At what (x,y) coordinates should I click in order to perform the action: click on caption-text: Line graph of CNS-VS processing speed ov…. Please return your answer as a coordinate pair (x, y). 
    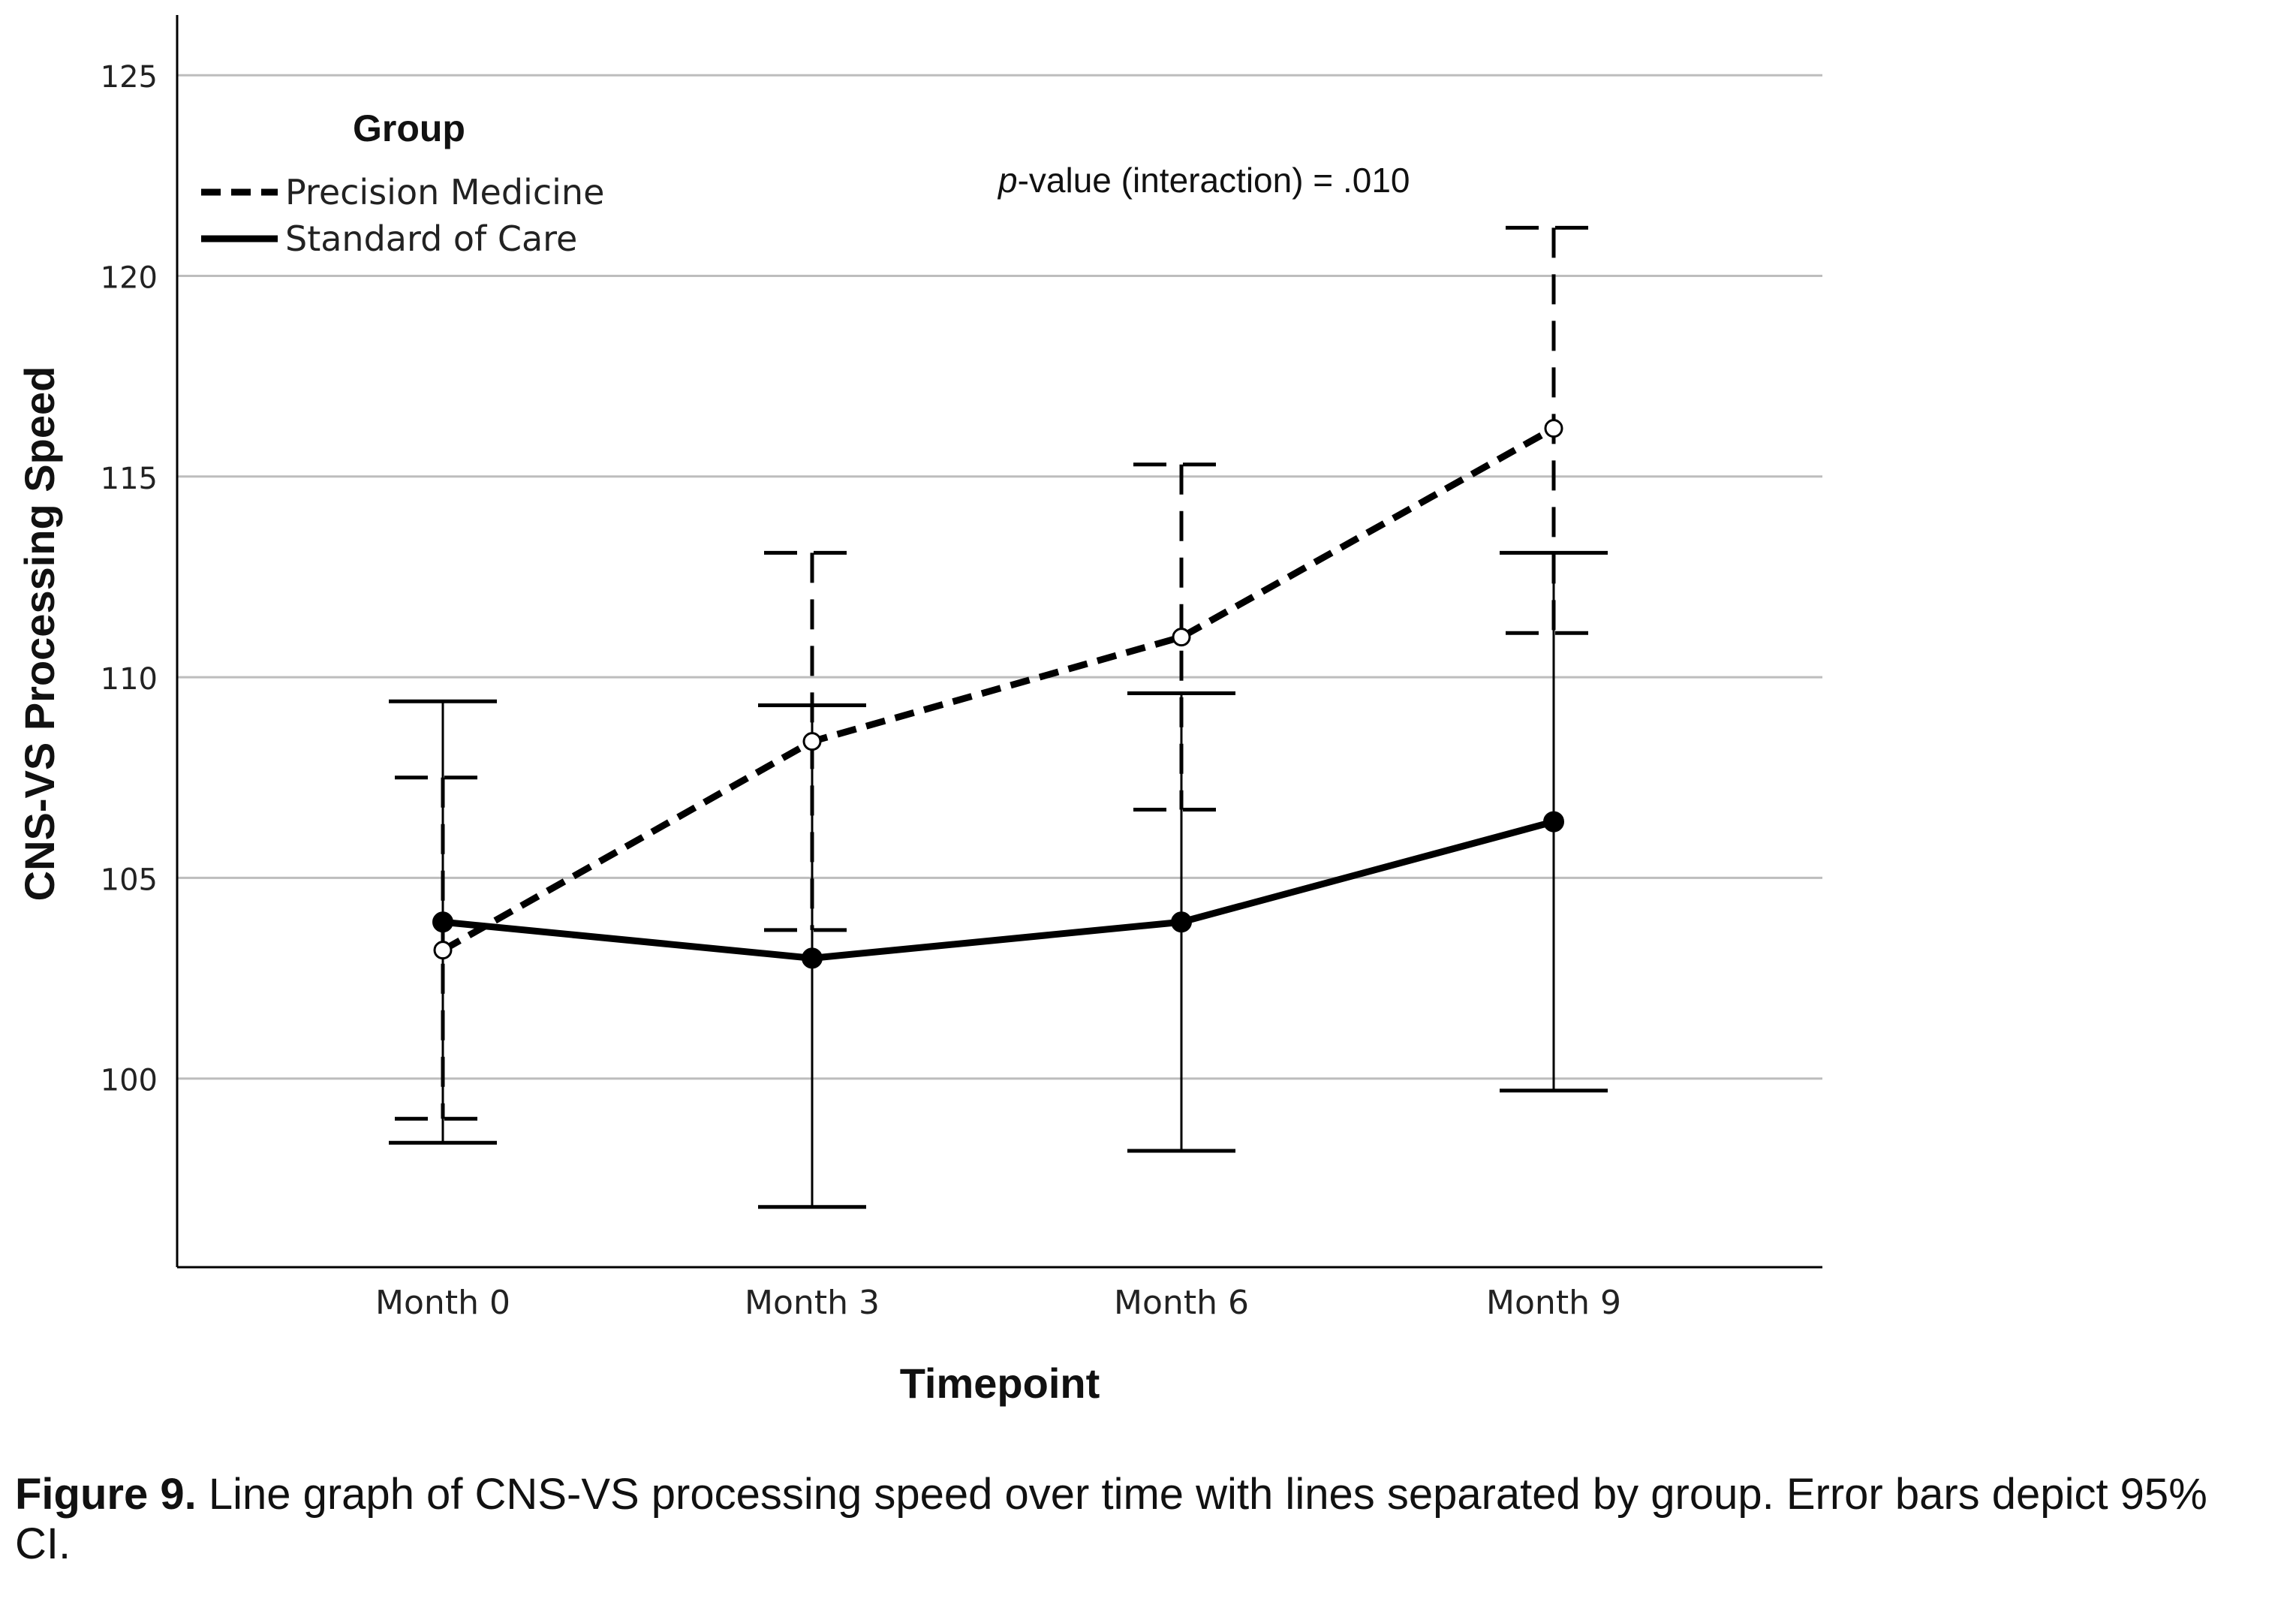
    Looking at the image, I should click on (1111, 1519).